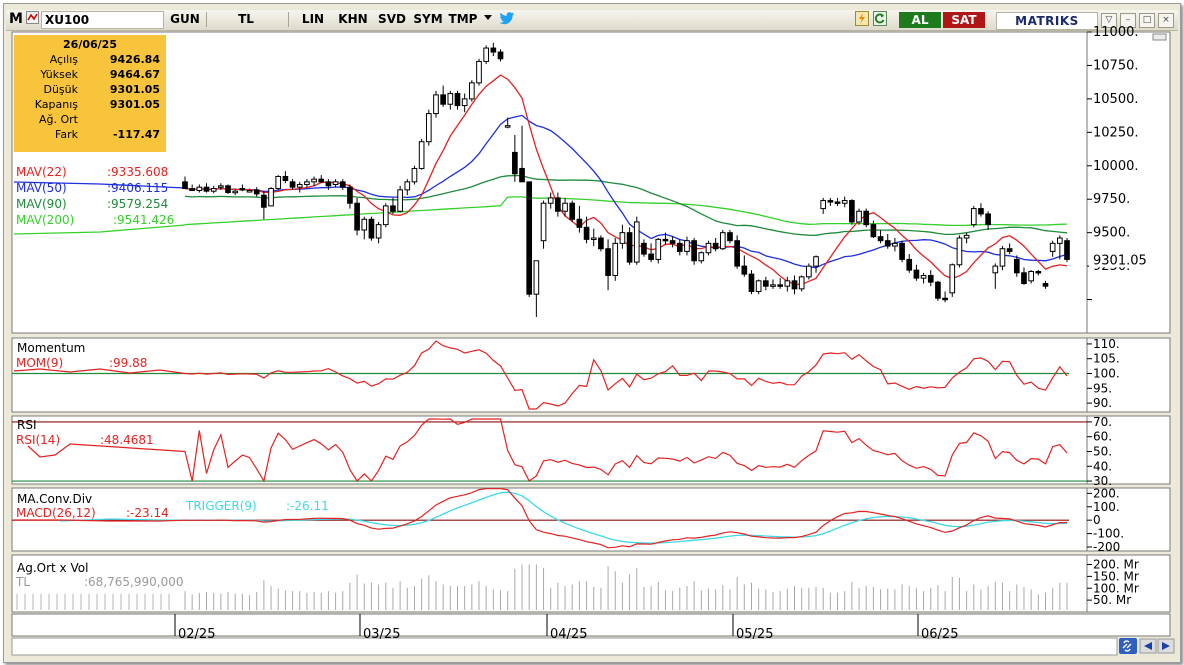 The image size is (1184, 665). What do you see at coordinates (626, 211) in the screenshot?
I see `mav200-line` at bounding box center [626, 211].